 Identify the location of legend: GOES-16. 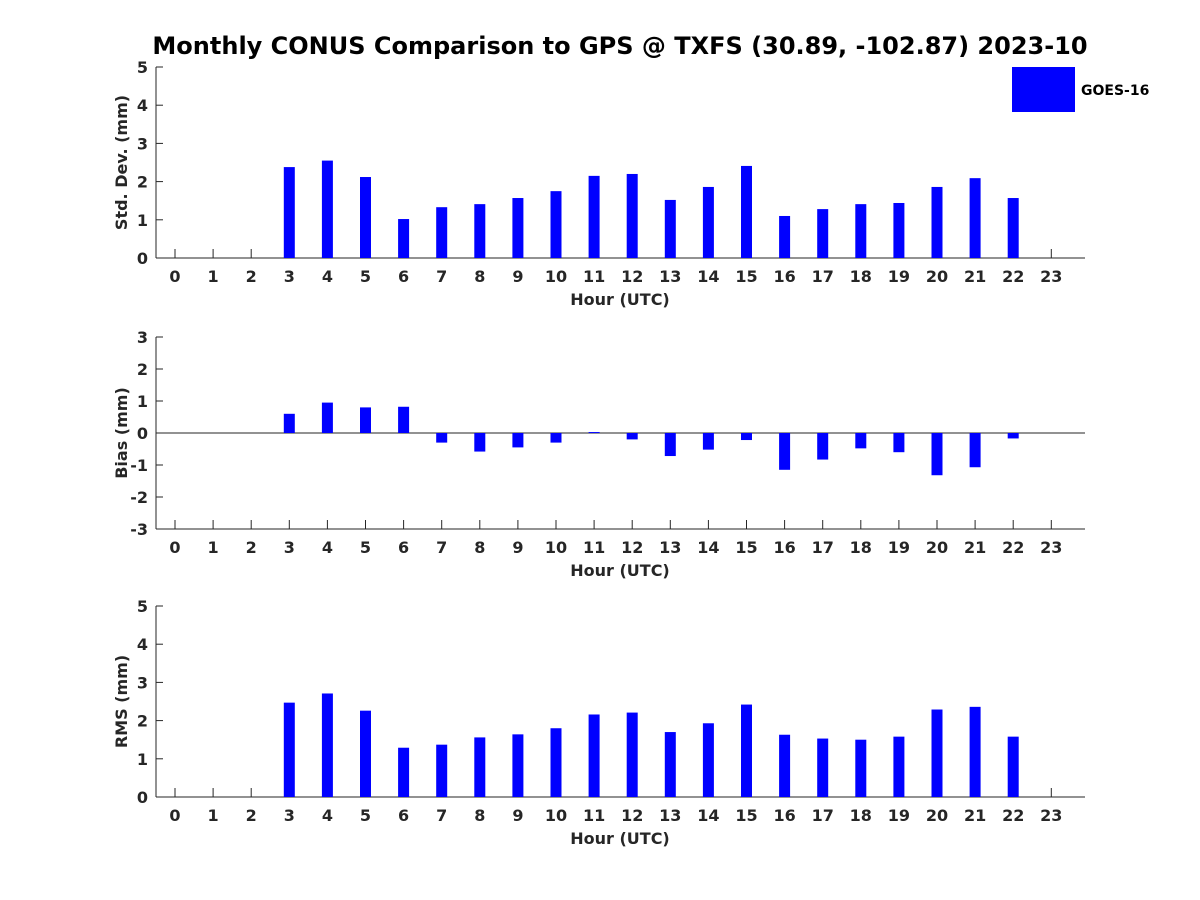
(1080, 89).